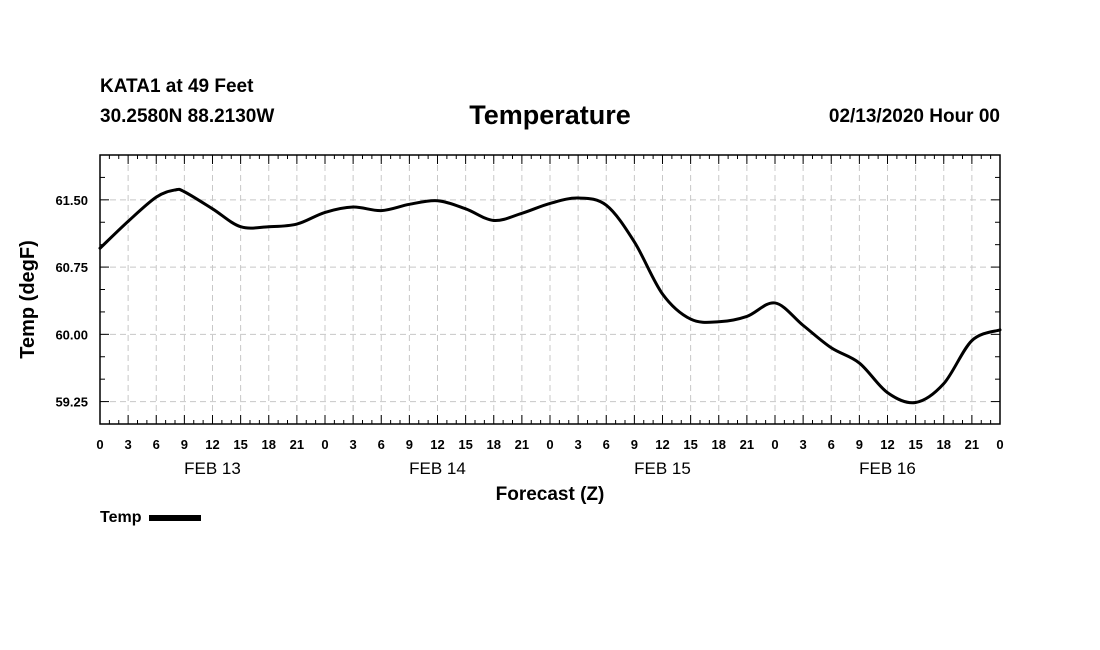  I want to click on y-tick-label: 60.00, so click(71, 334).